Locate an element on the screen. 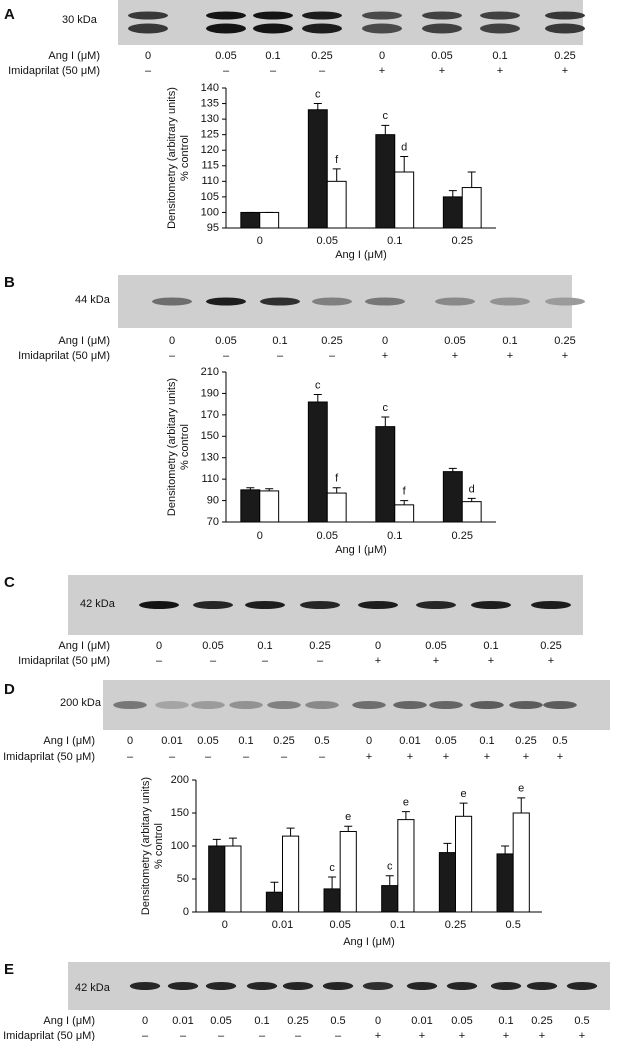  y-axis-label: % control is located at coordinates (159, 846).